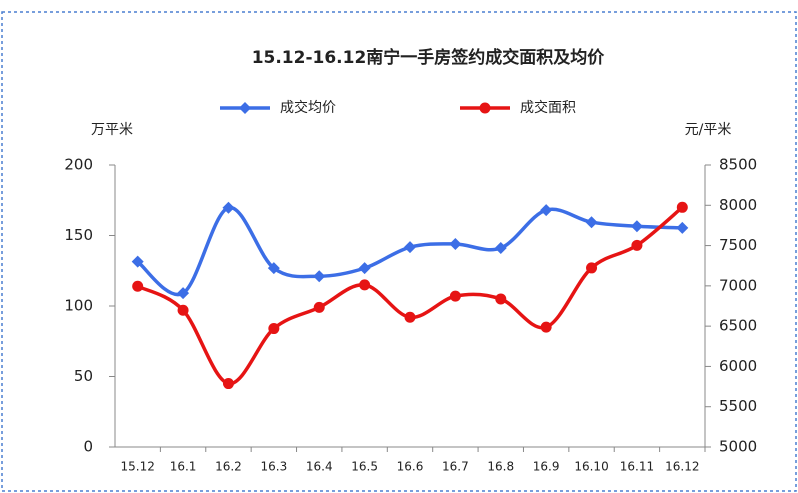  What do you see at coordinates (682, 467) in the screenshot?
I see `x-tick-label: 16.12` at bounding box center [682, 467].